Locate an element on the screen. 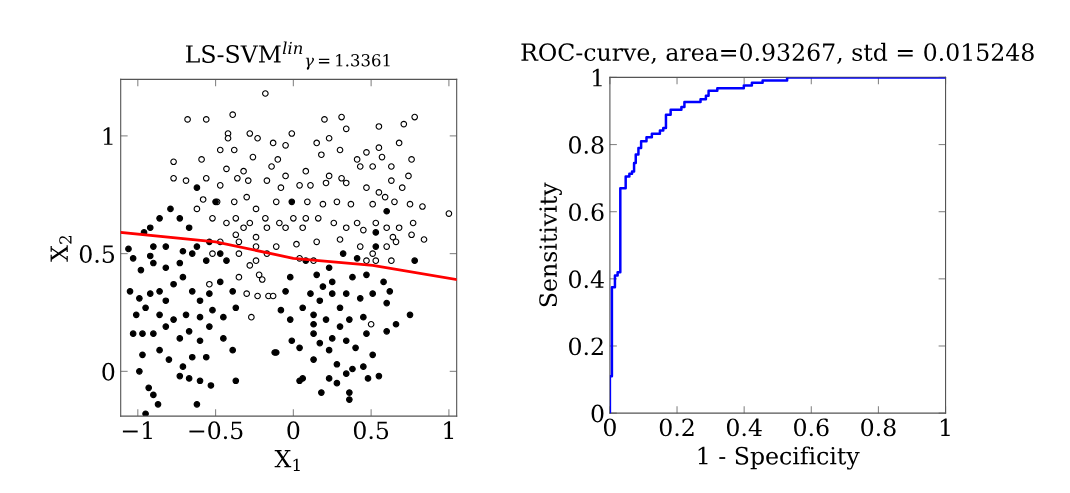 The height and width of the screenshot is (493, 1070). x-axis-title: 1 - Specificity is located at coordinates (779, 458).